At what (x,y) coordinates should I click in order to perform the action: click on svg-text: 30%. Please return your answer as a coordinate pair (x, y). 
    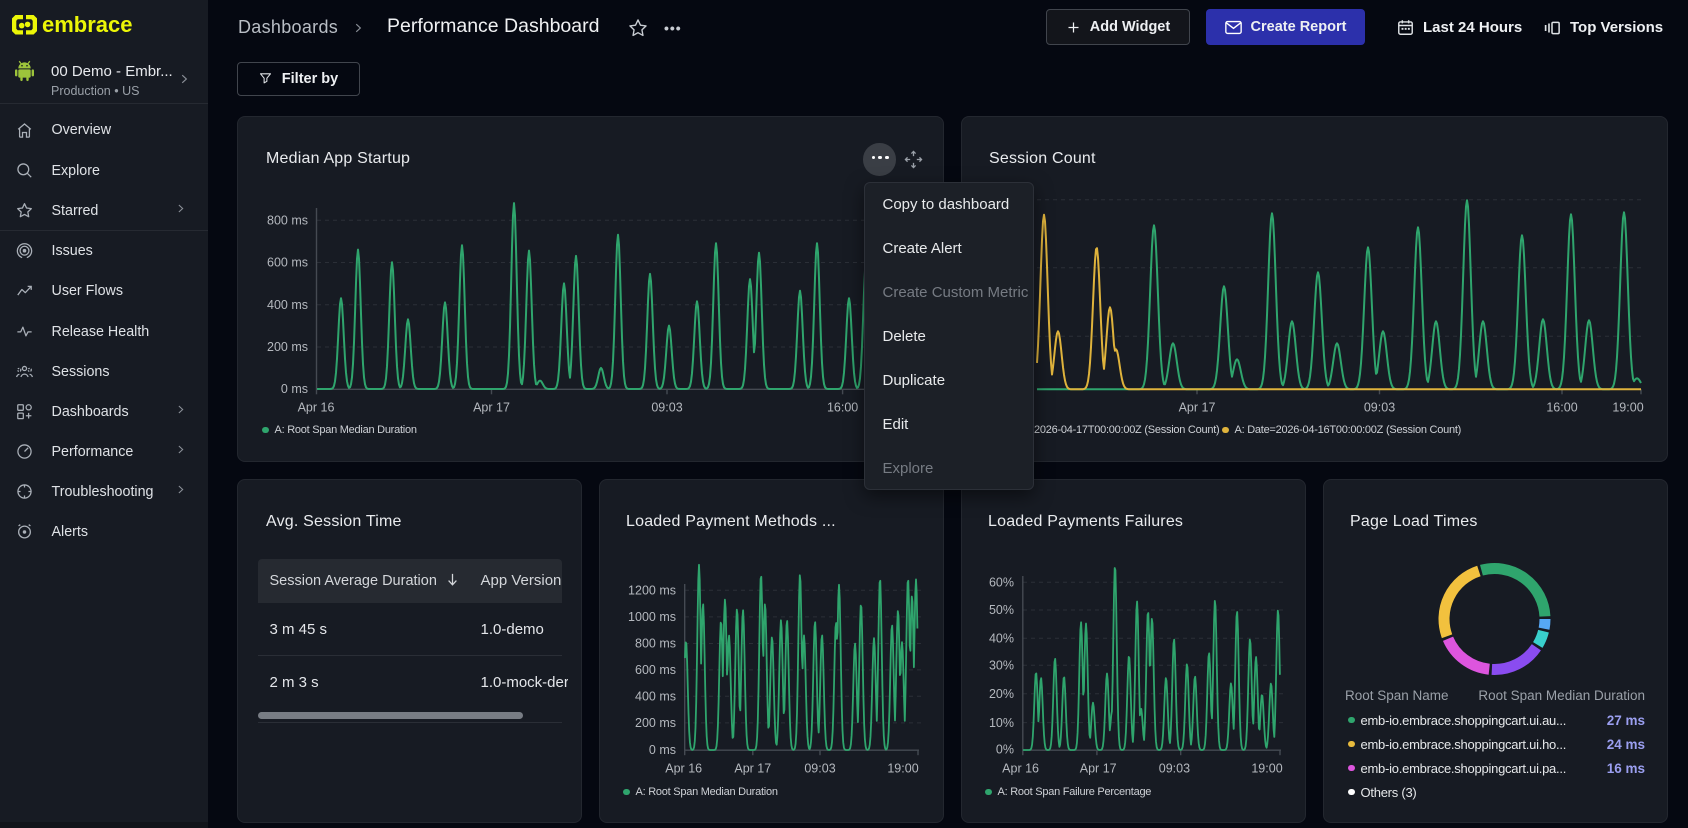
    Looking at the image, I should click on (1001, 665).